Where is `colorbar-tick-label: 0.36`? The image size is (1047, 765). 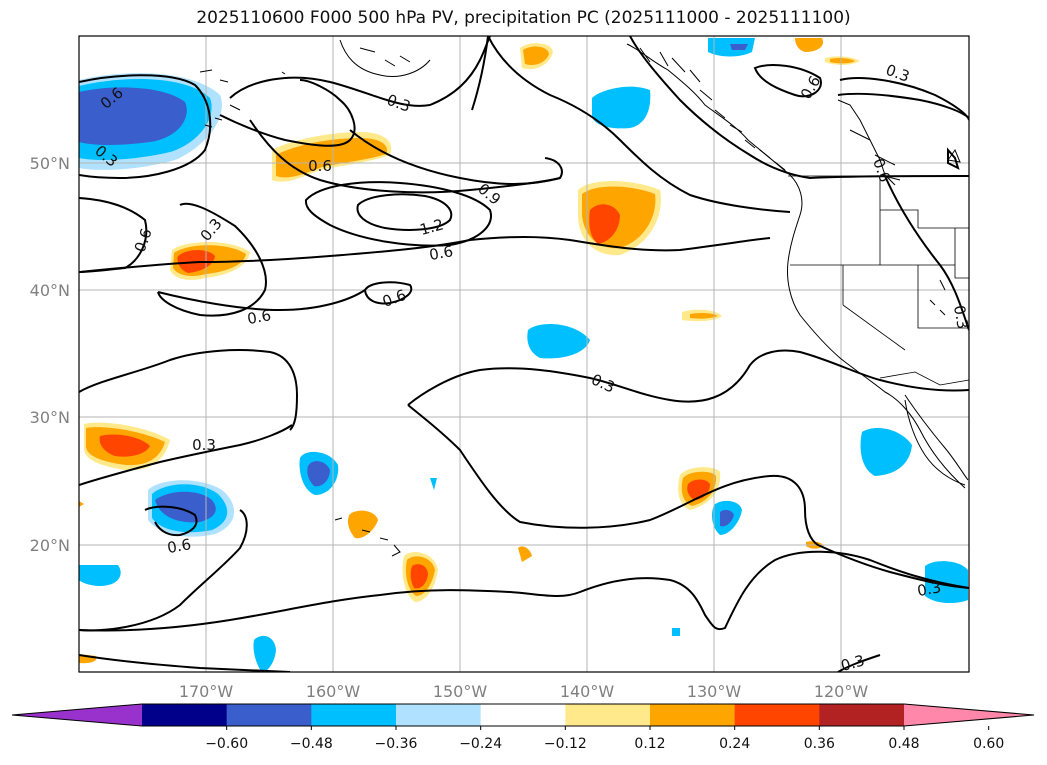 colorbar-tick-label: 0.36 is located at coordinates (819, 744).